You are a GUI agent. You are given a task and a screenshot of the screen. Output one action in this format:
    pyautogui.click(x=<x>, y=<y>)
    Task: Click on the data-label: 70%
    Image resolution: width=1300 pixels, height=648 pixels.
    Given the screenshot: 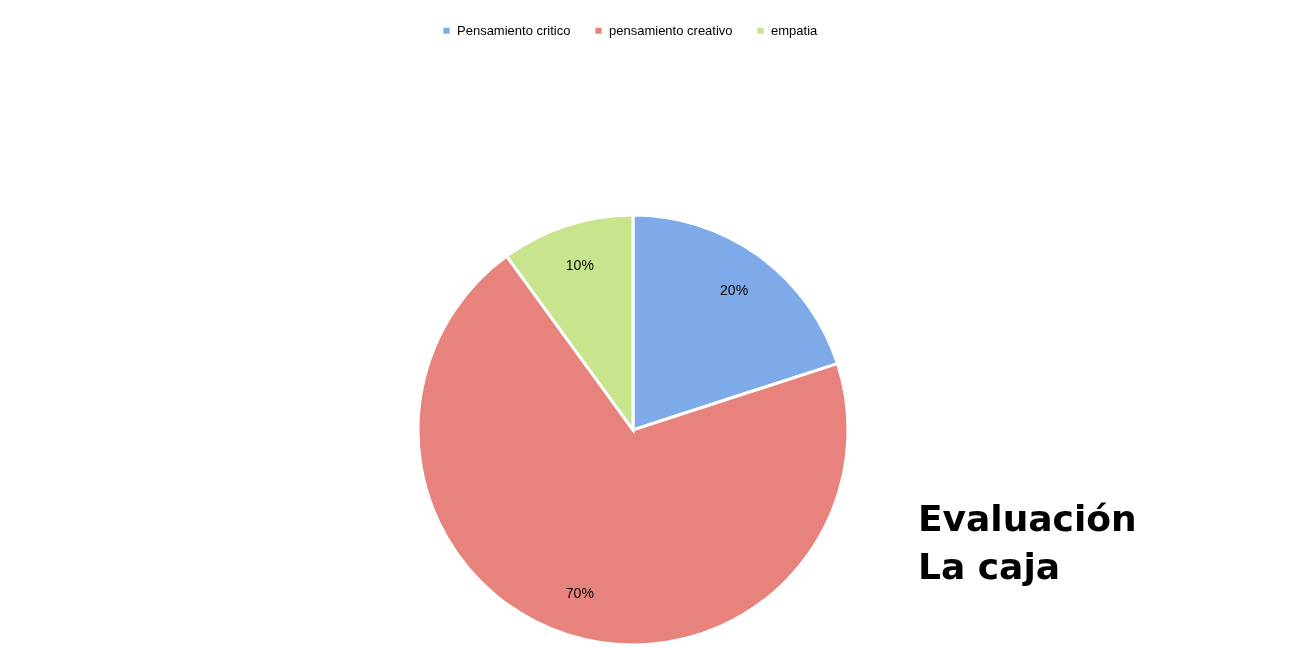 What is the action you would take?
    pyautogui.click(x=579, y=592)
    